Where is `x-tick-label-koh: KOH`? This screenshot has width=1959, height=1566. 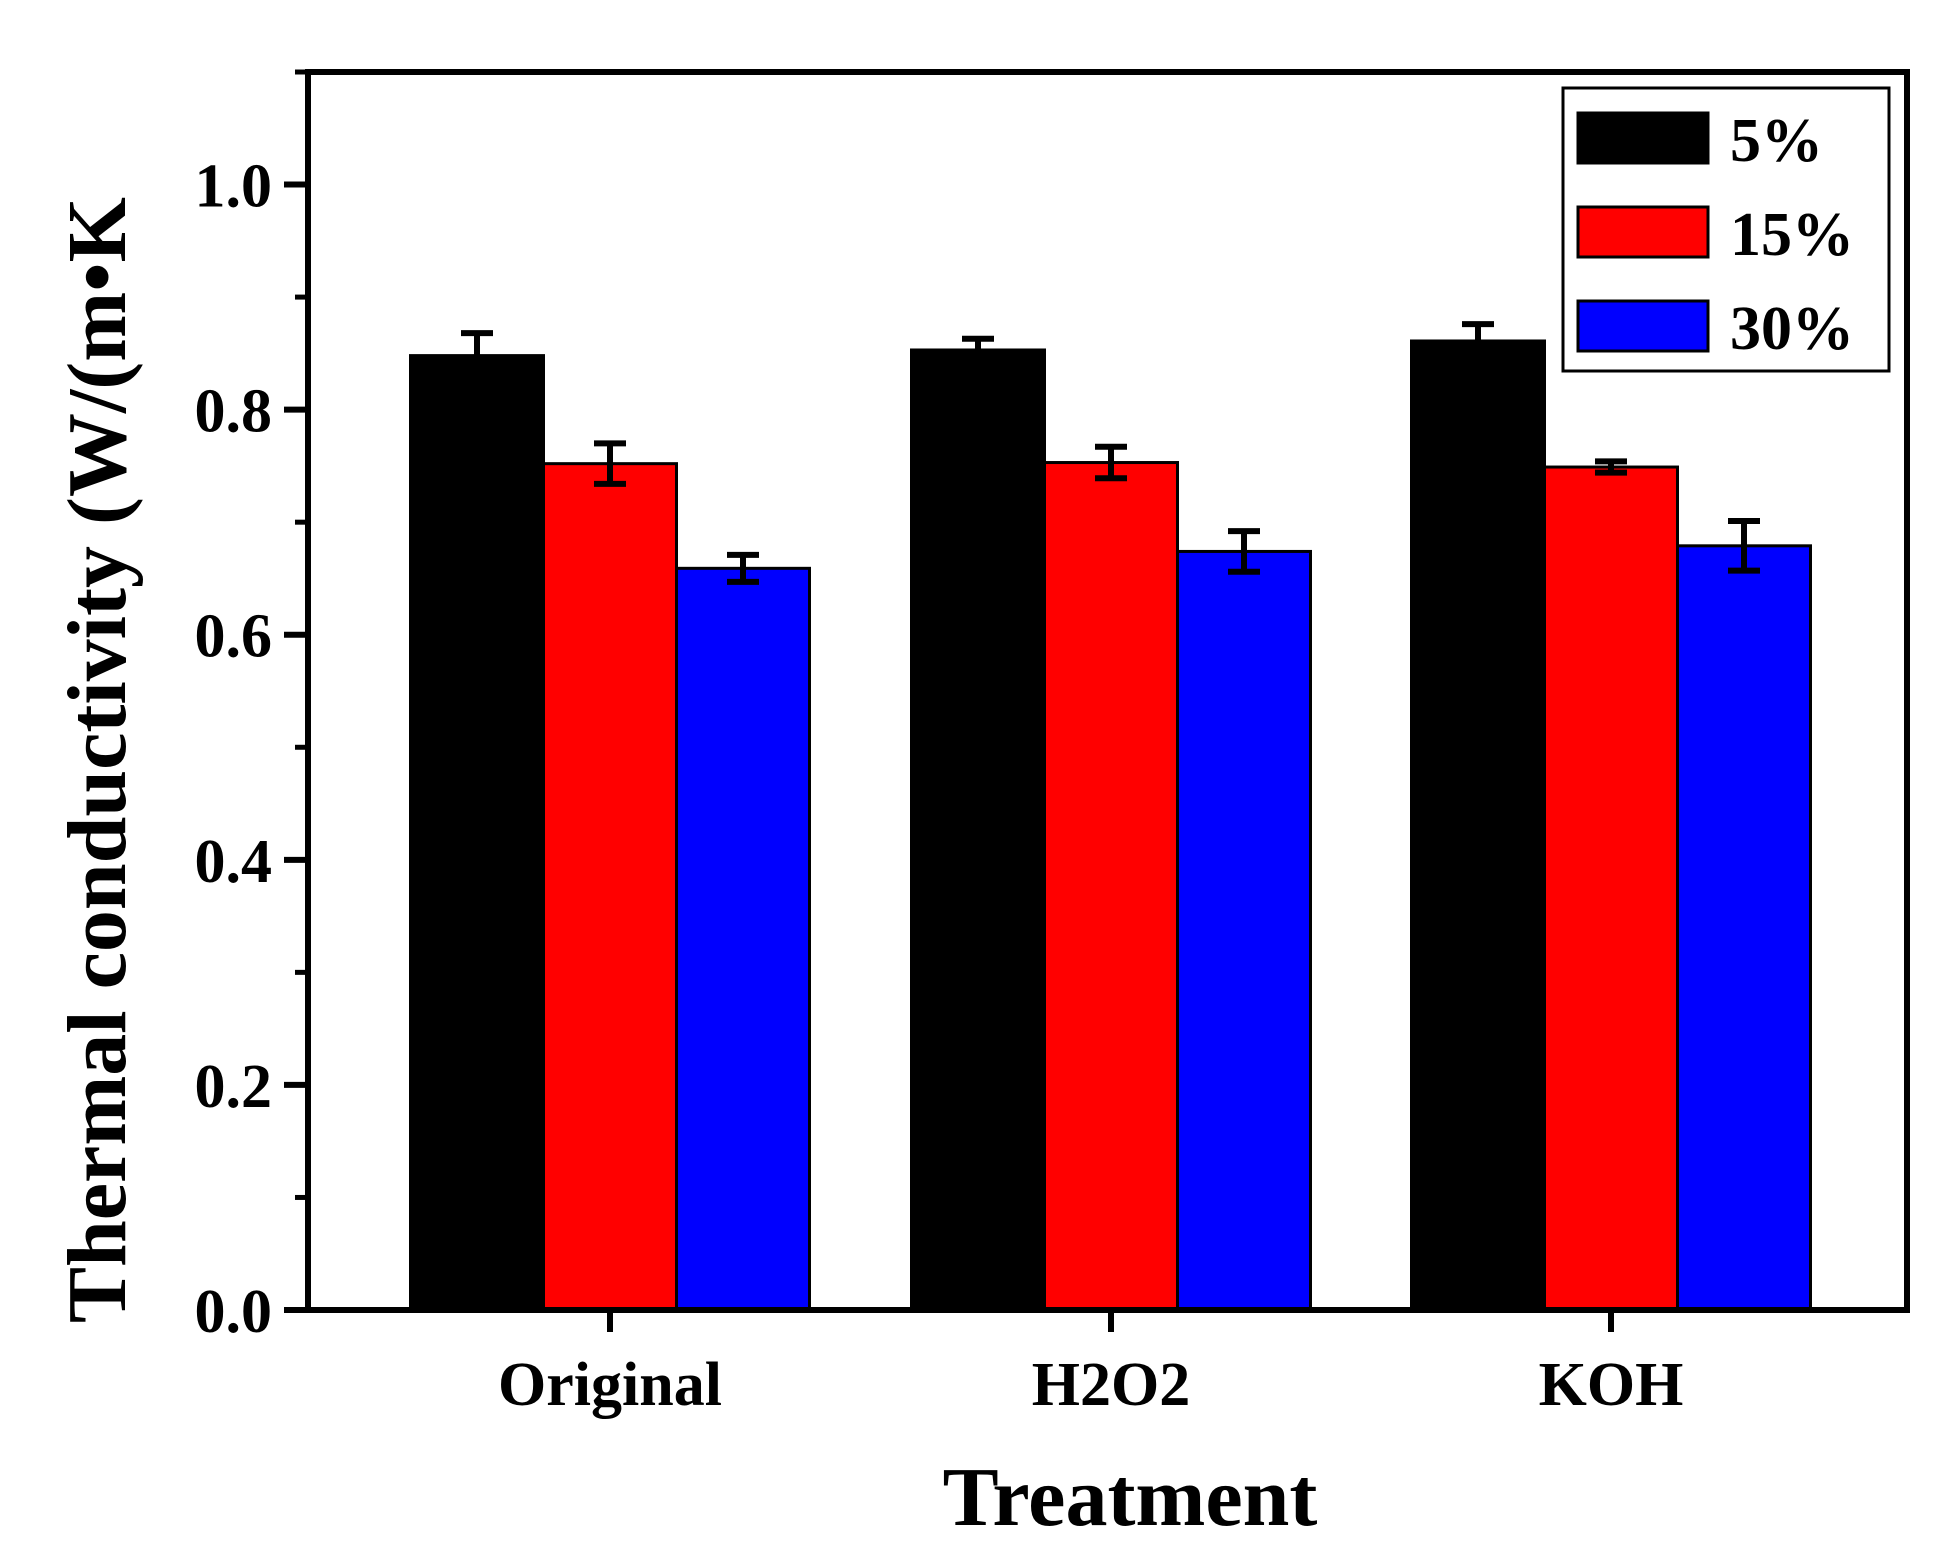
x-tick-label-koh: KOH is located at coordinates (1611, 1385).